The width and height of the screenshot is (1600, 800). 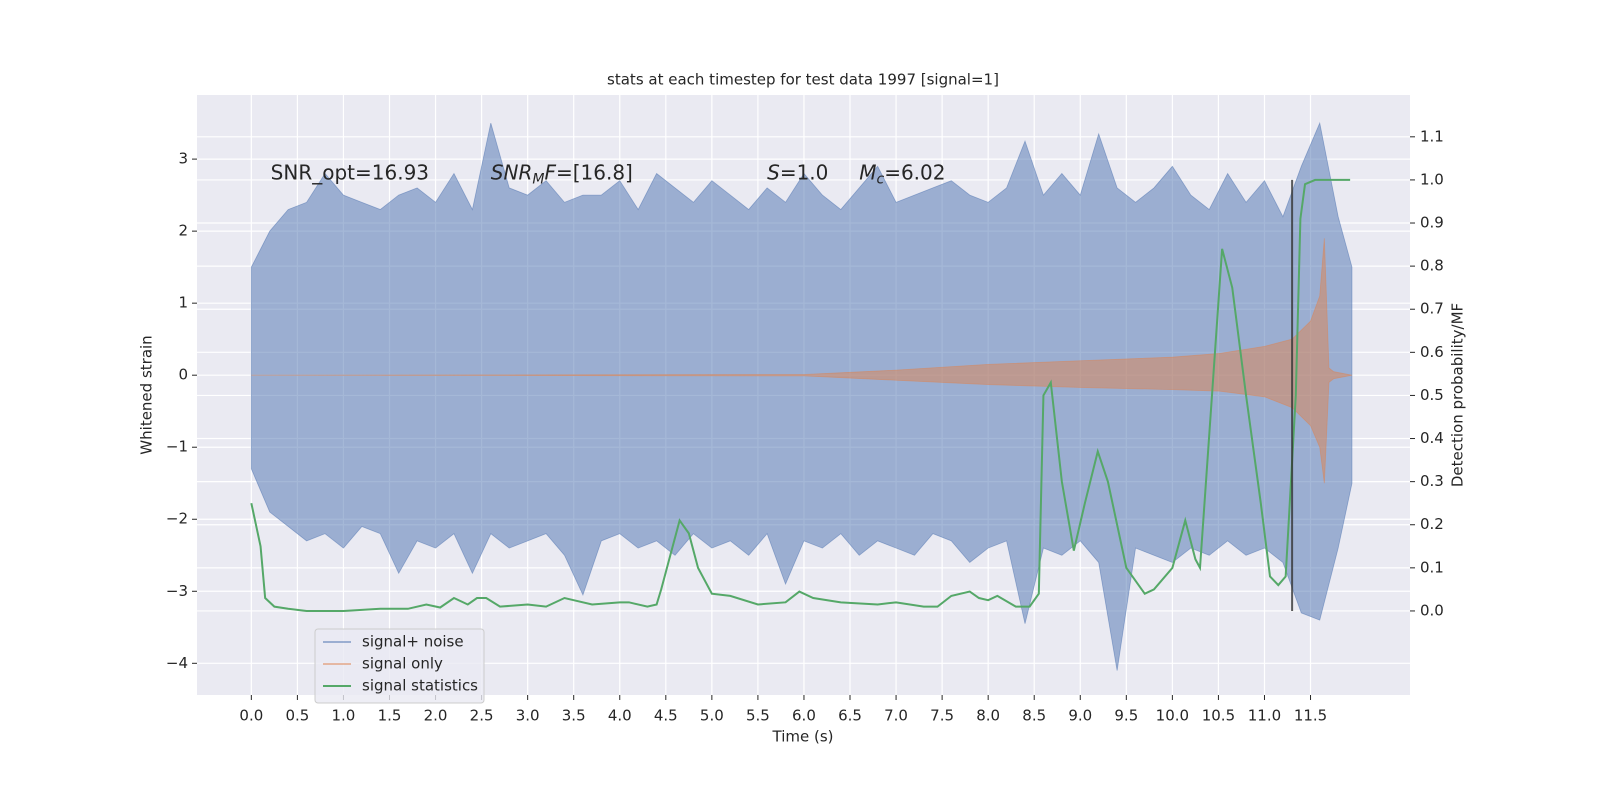 What do you see at coordinates (550, 172) in the screenshot?
I see `annotation-part: F` at bounding box center [550, 172].